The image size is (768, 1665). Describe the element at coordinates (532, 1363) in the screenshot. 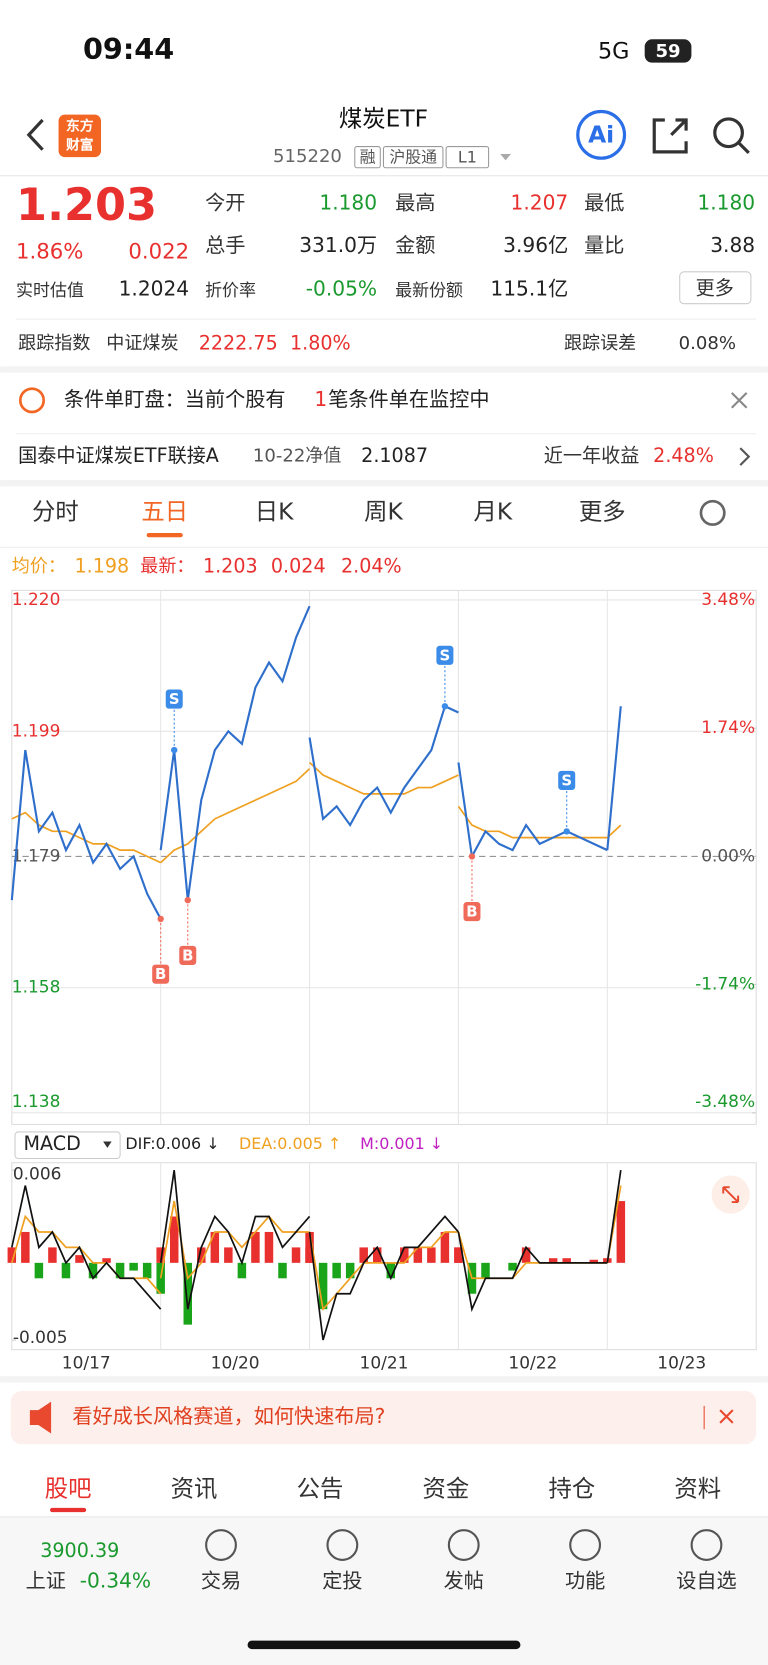

I see `x-tick-label: 10/22` at that location.